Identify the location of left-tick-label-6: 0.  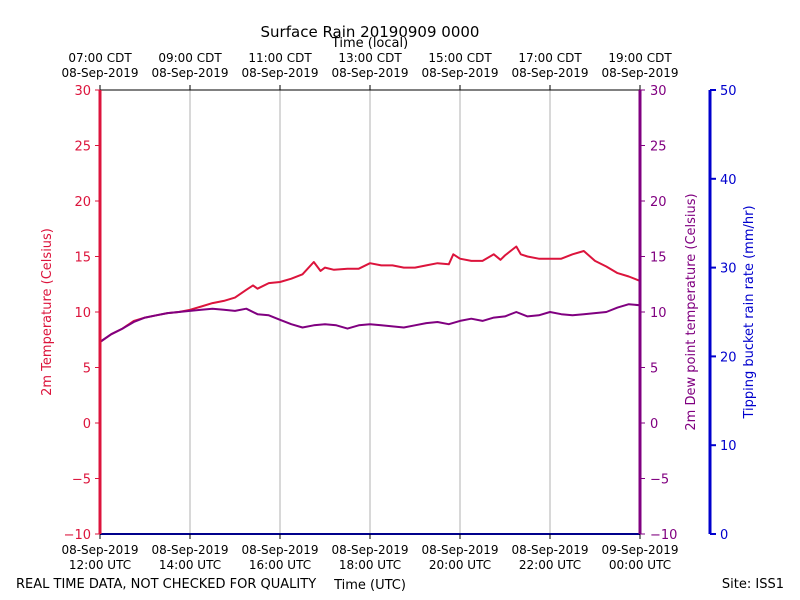
(87, 424).